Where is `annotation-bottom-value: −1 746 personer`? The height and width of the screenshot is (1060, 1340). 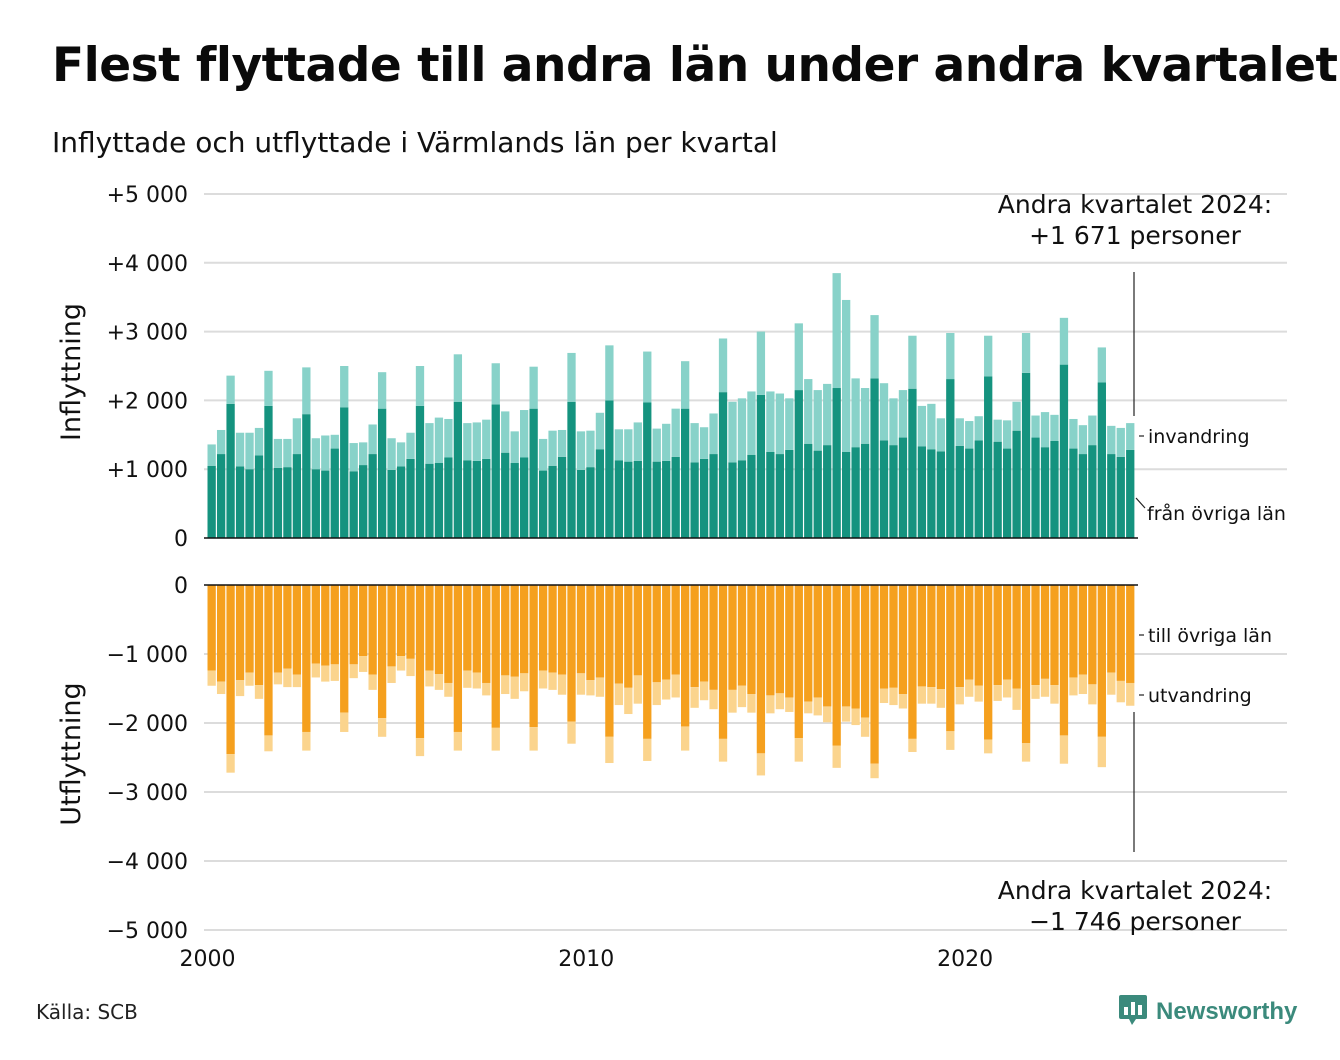 annotation-bottom-value: −1 746 personer is located at coordinates (1135, 921).